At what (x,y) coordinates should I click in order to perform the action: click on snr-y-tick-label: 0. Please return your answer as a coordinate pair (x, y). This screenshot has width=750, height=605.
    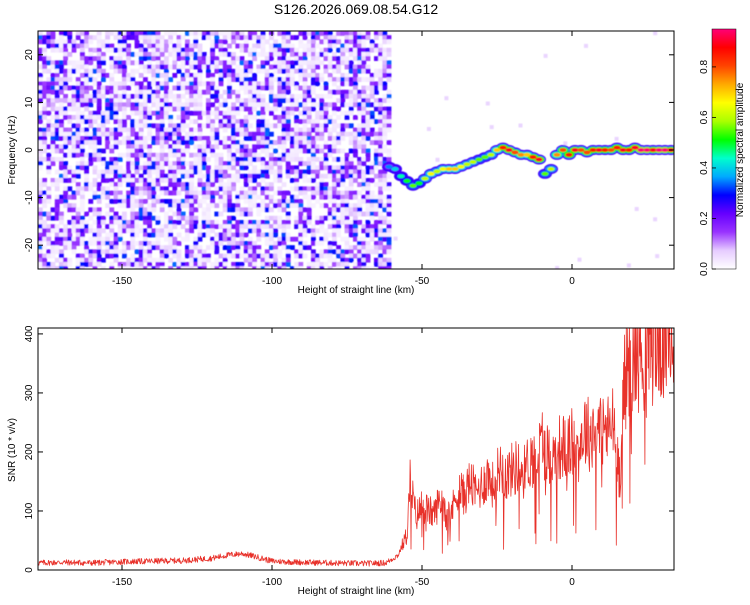
    Looking at the image, I should click on (29, 570).